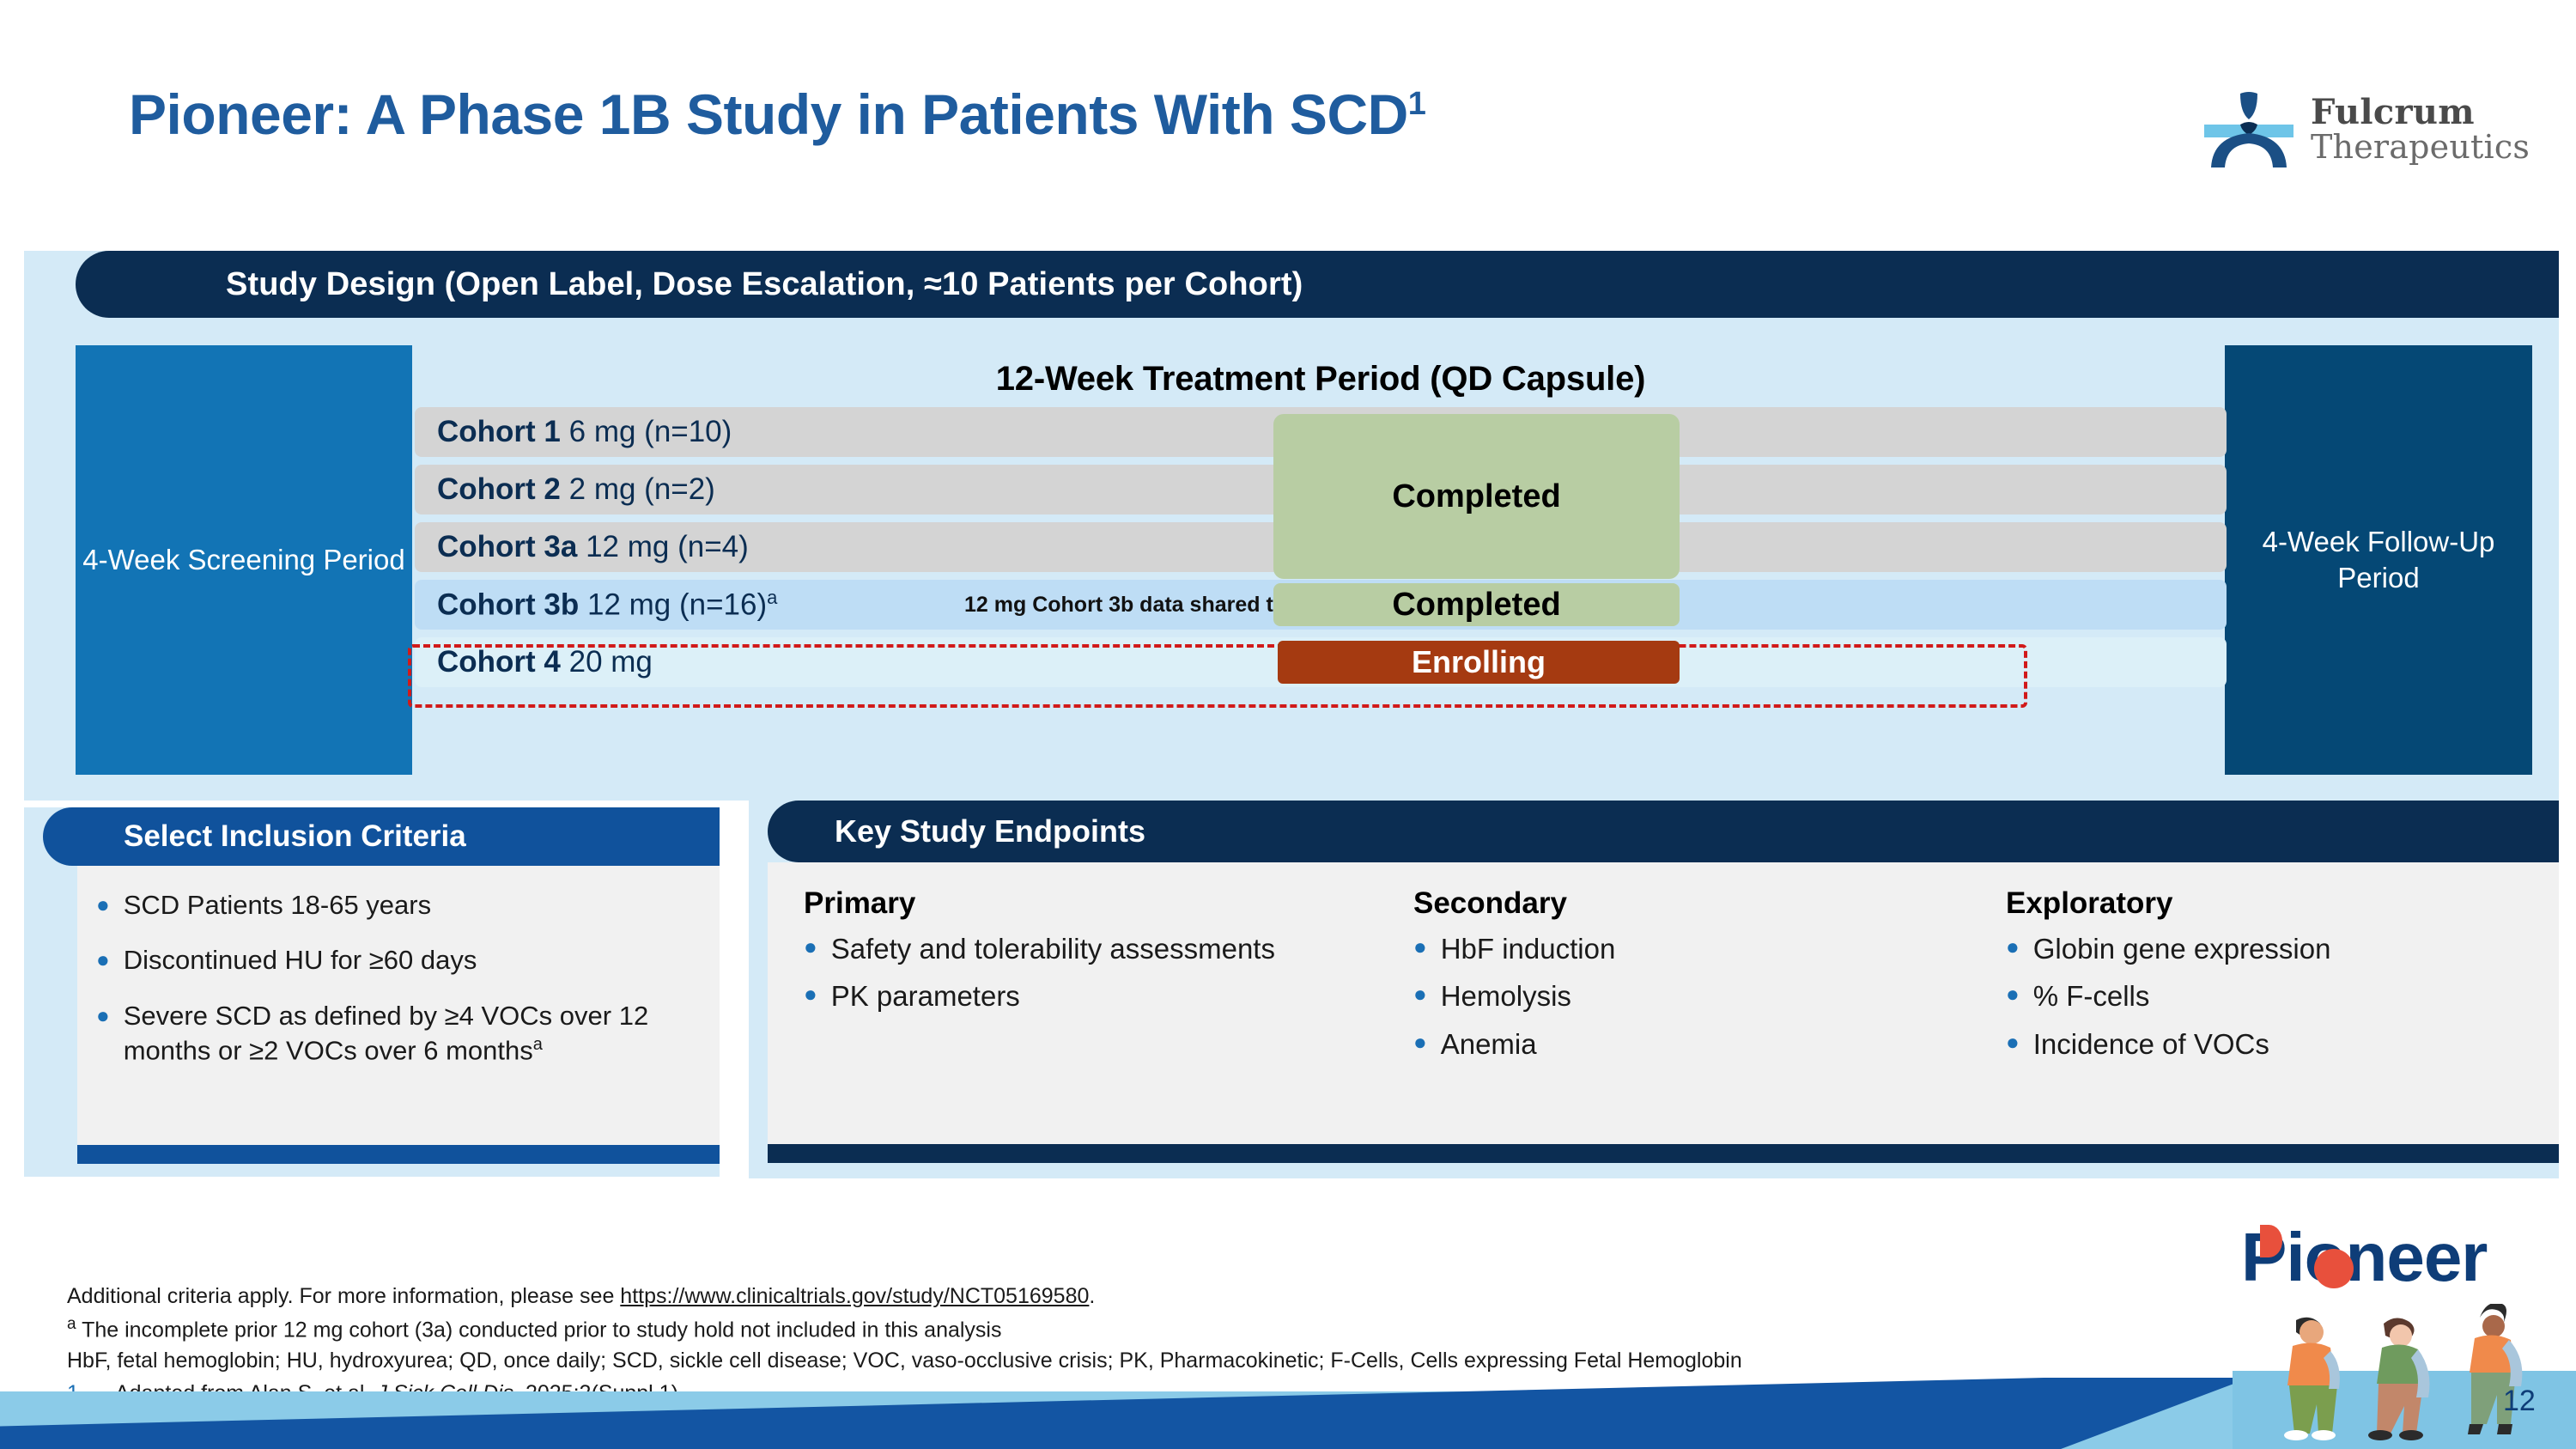 This screenshot has width=2576, height=1449. I want to click on fulcrum-name: Fulcrum, so click(2393, 112).